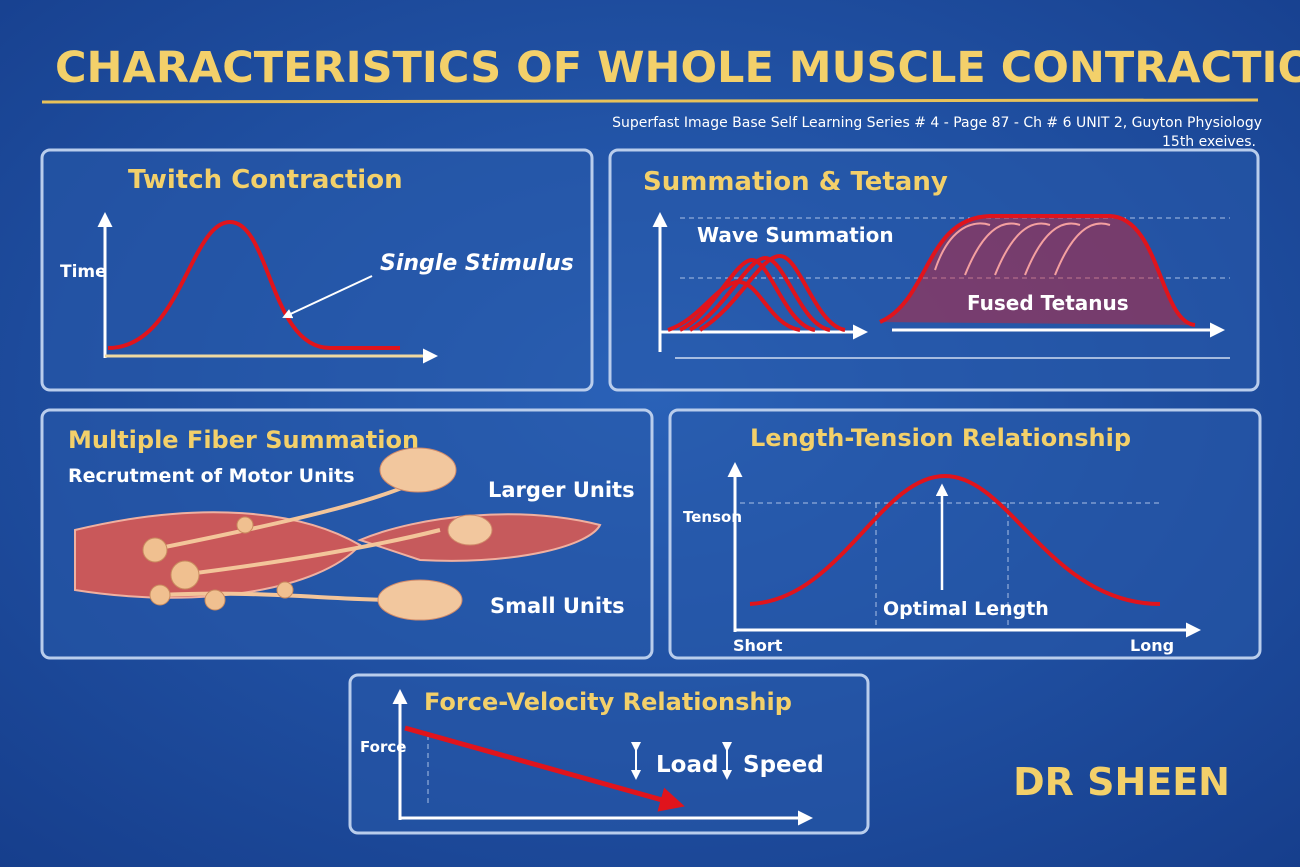 This screenshot has height=867, width=1300. I want to click on fused-tetanus, so click(1037, 270).